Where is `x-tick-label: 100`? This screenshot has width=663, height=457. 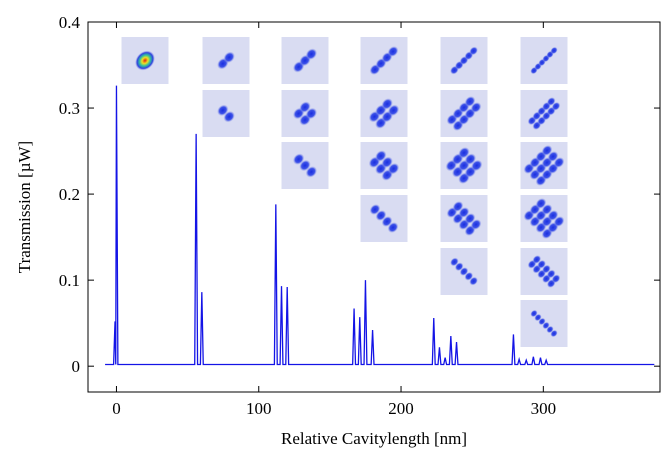 x-tick-label: 100 is located at coordinates (259, 408).